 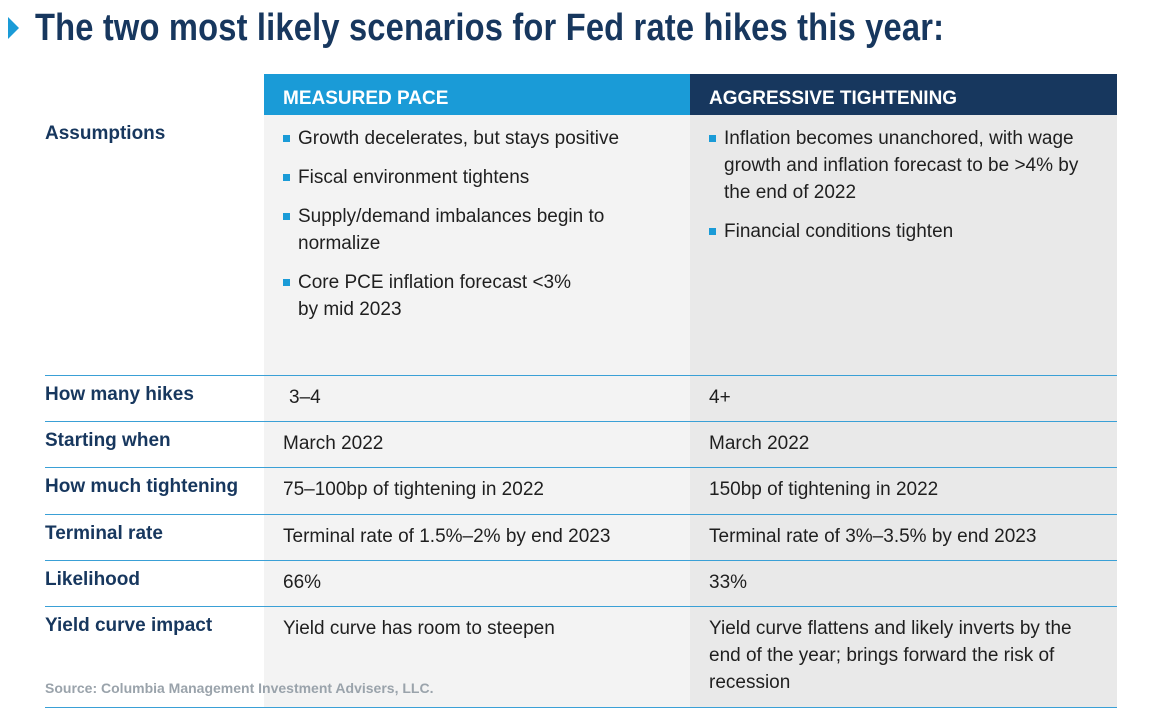 What do you see at coordinates (873, 536) in the screenshot?
I see `cell-text: Terminal rate of 3%–3.5% by end 2023` at bounding box center [873, 536].